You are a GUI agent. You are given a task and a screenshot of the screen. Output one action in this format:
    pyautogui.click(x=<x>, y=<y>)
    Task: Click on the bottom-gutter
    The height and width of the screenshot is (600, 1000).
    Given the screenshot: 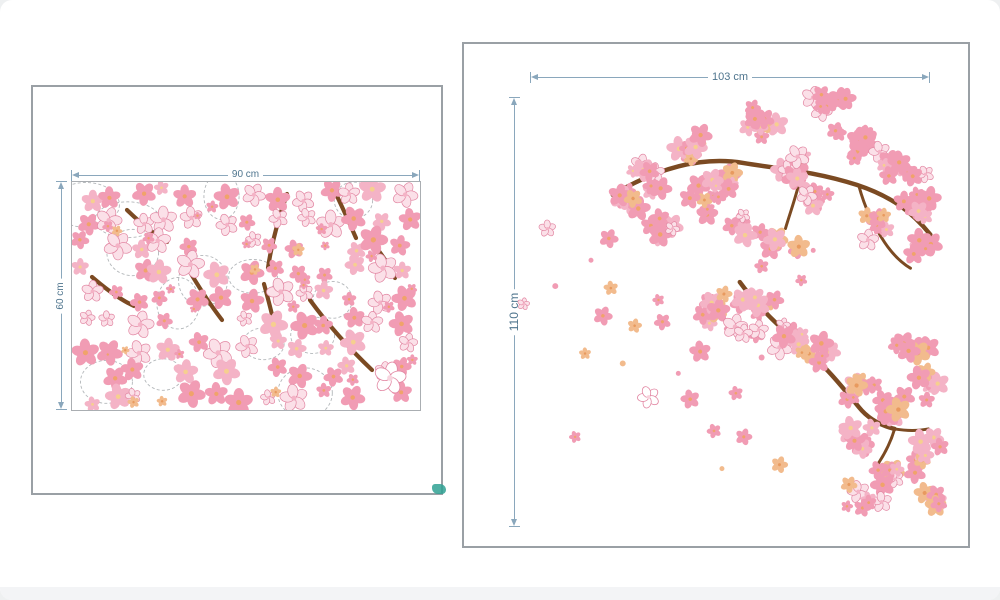 What is the action you would take?
    pyautogui.click(x=500, y=593)
    